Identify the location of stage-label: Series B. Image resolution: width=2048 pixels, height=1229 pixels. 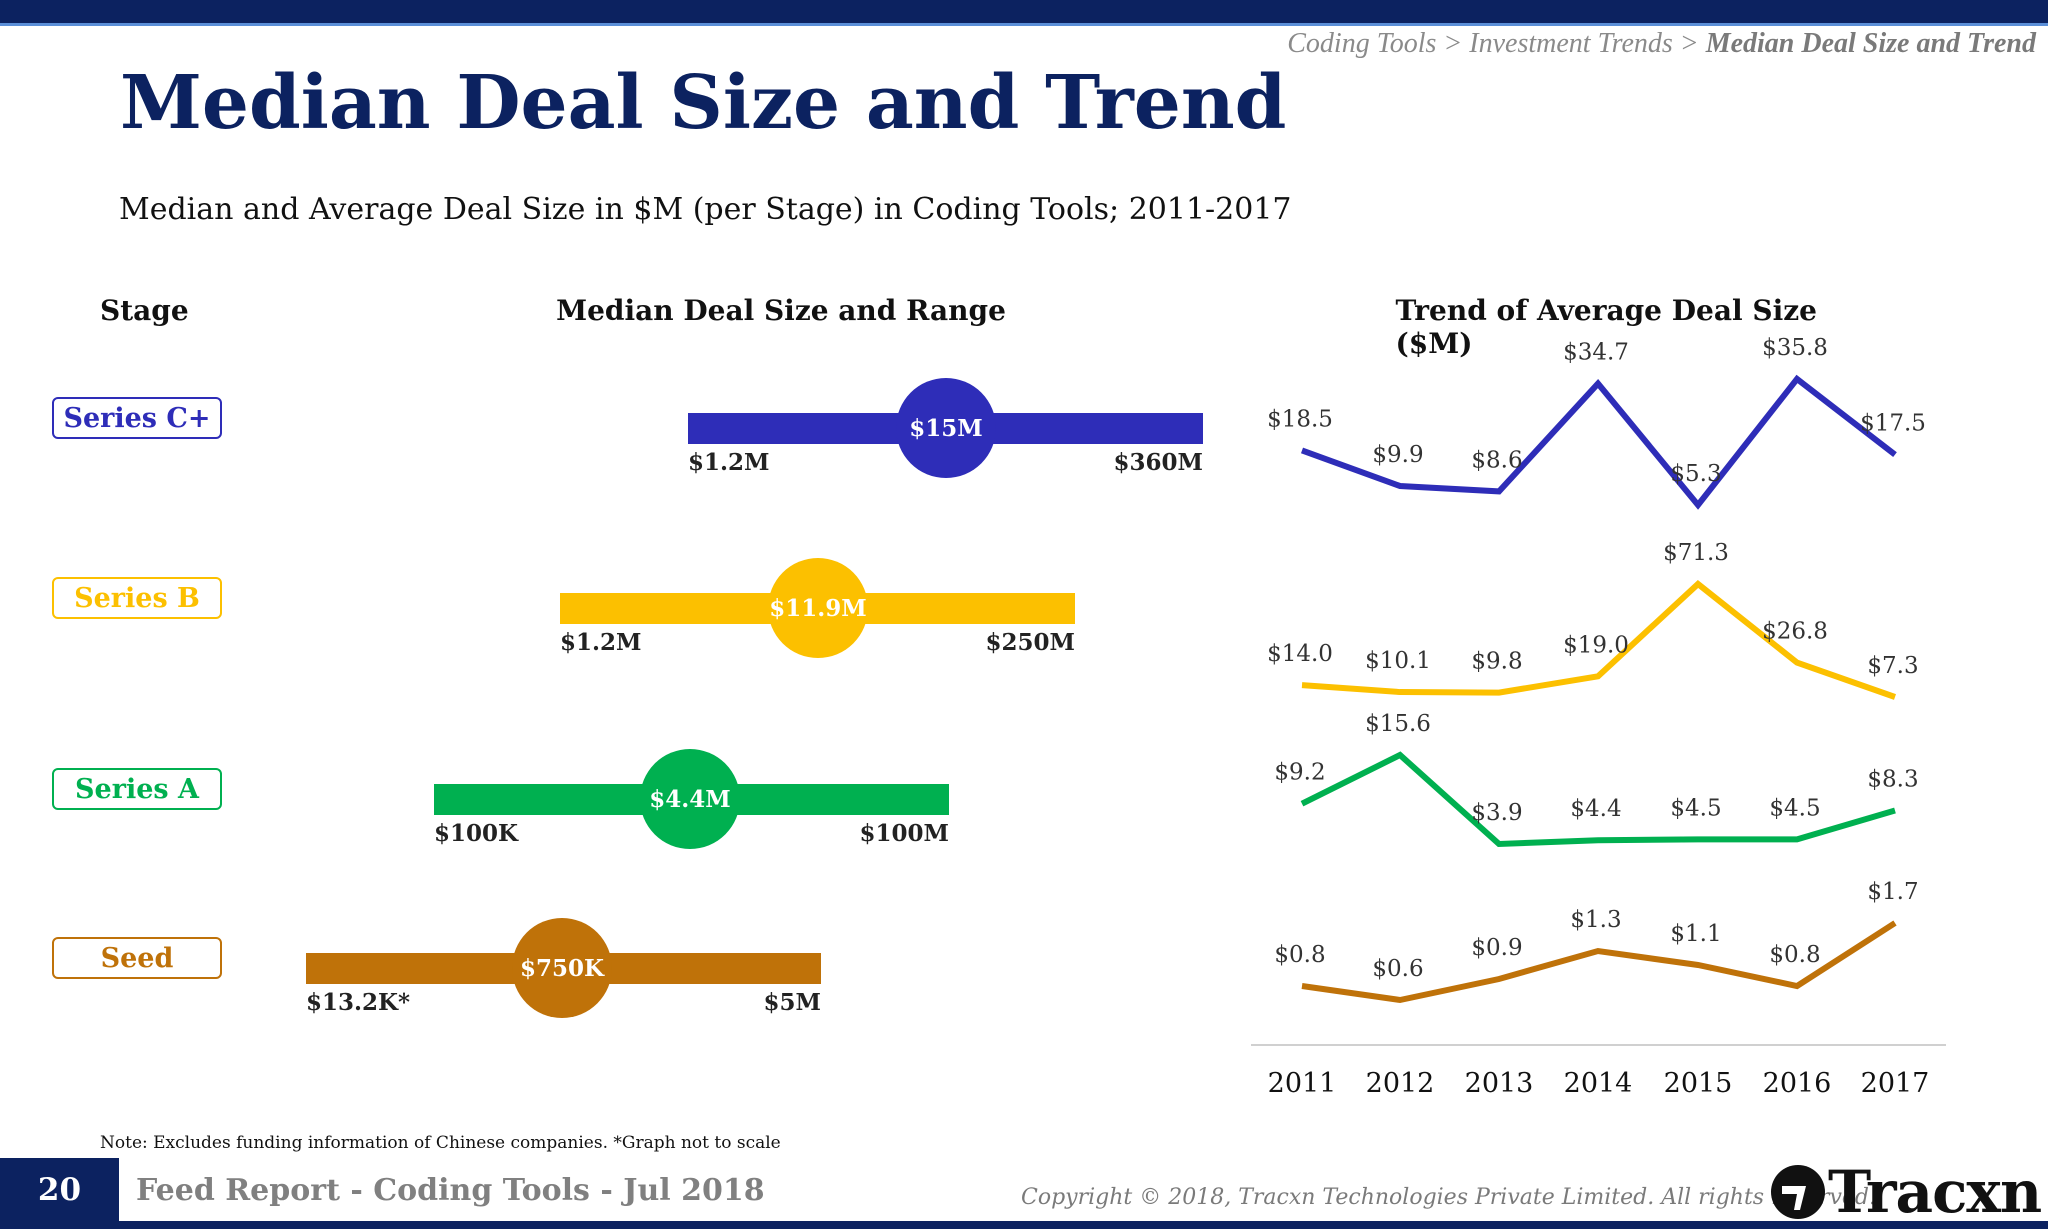
(137, 598).